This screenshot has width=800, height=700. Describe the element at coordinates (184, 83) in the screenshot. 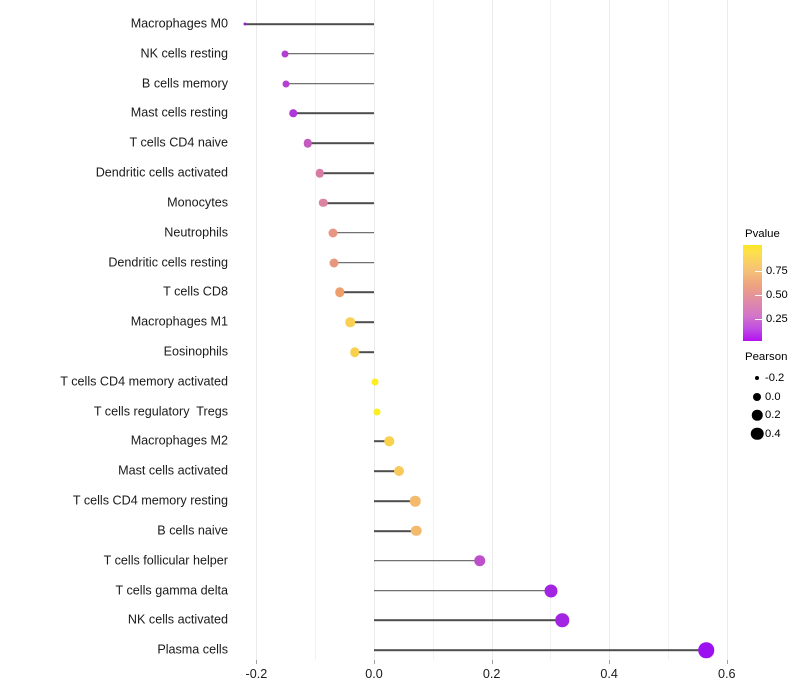

I see `y-axis-label: B cells memory` at that location.